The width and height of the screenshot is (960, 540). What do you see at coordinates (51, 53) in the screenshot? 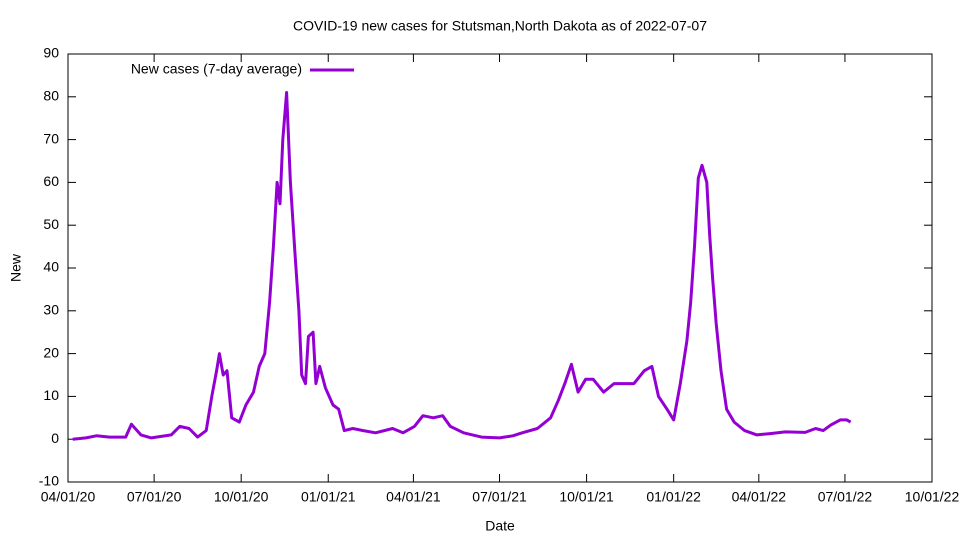
I see `y-tick-label: 90` at bounding box center [51, 53].